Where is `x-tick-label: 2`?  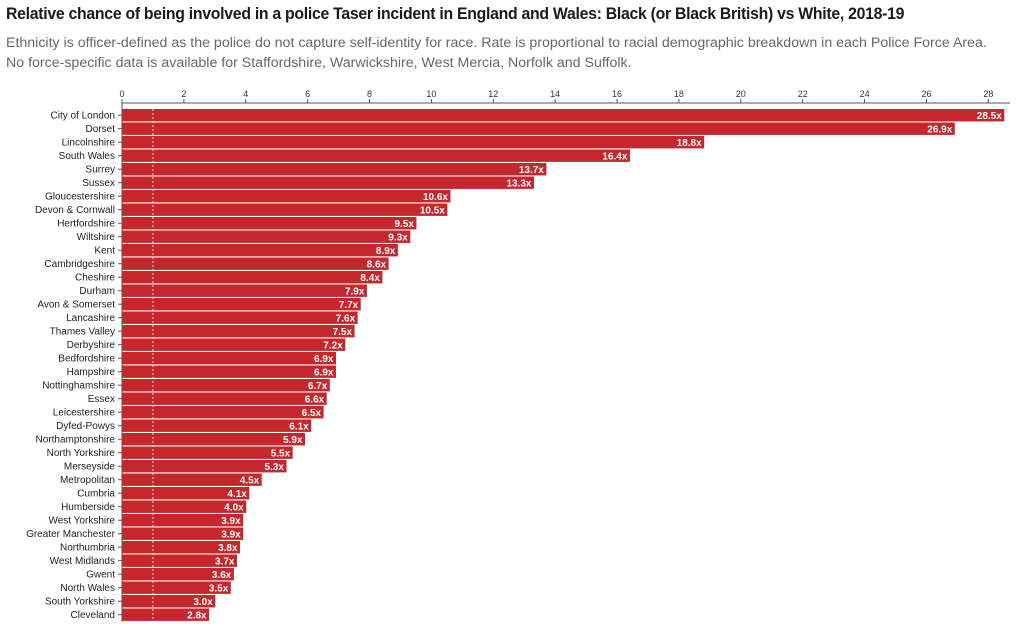
x-tick-label: 2 is located at coordinates (183, 94).